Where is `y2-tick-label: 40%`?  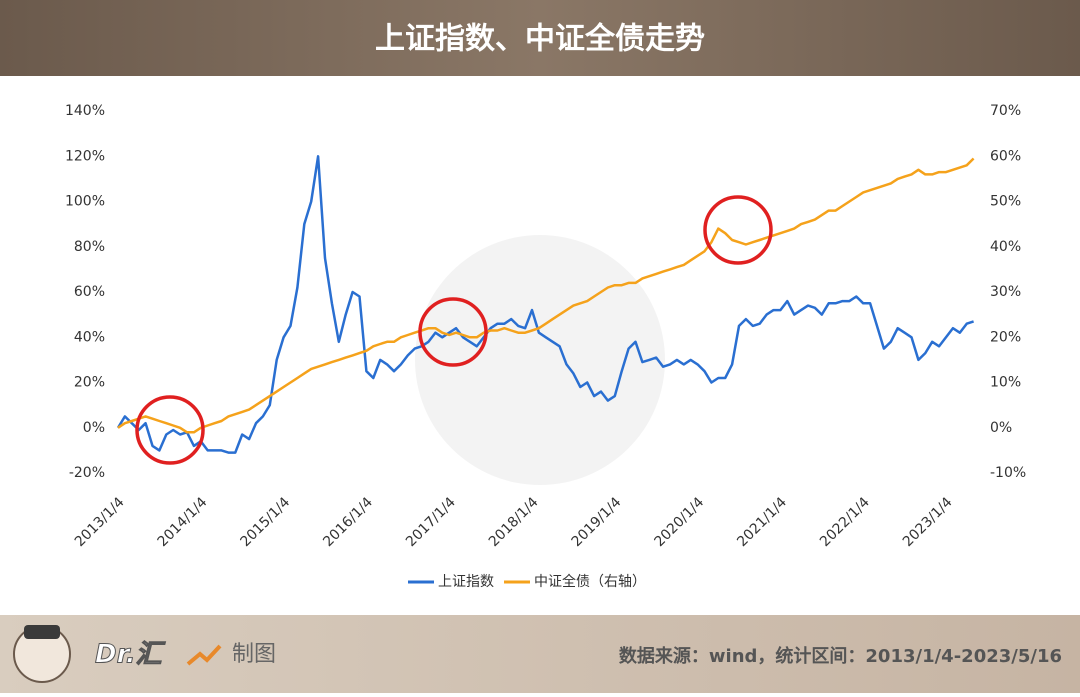
y2-tick-label: 40% is located at coordinates (1005, 247).